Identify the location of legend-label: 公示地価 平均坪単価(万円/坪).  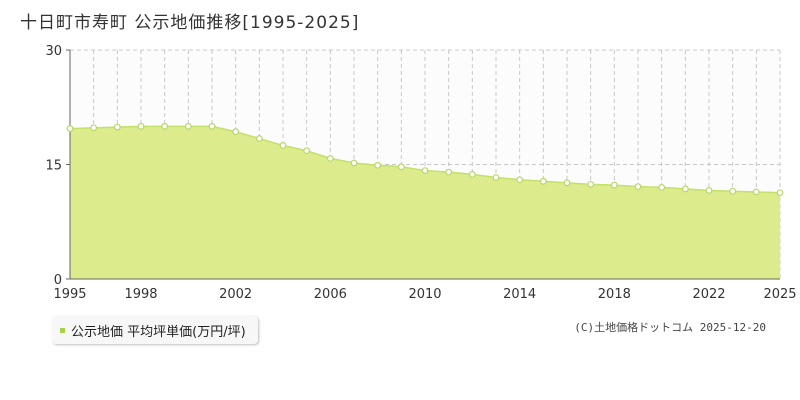
(158, 332).